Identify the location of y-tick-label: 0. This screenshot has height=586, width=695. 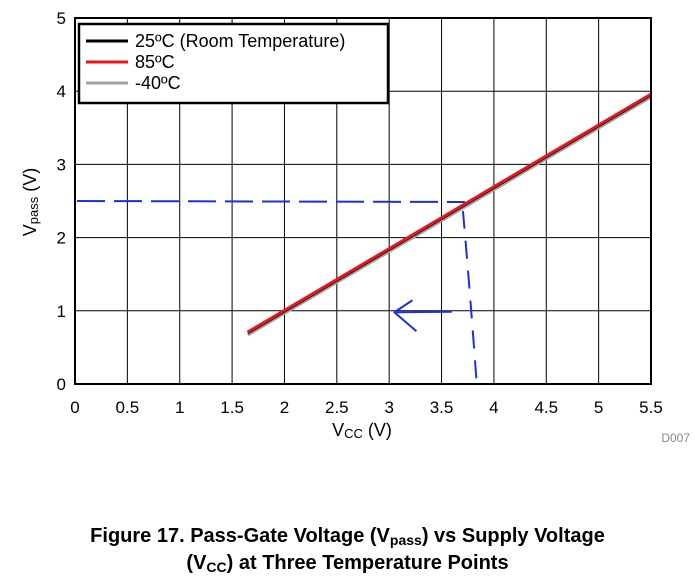
(61, 384).